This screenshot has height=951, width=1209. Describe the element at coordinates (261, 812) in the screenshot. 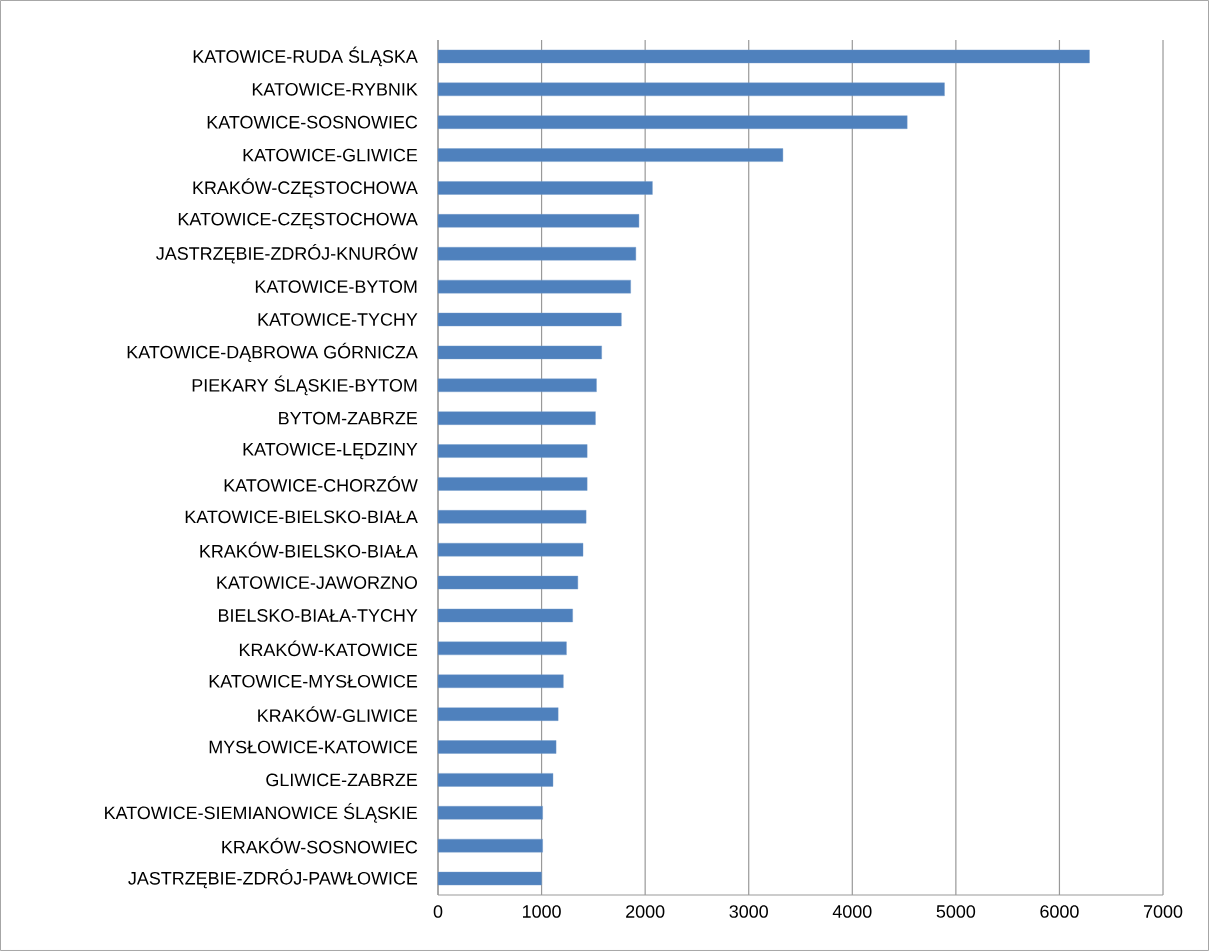

I see `y-tick-label: KATOWICE-SIEMIANOWICE ŚLĄSKIE` at that location.